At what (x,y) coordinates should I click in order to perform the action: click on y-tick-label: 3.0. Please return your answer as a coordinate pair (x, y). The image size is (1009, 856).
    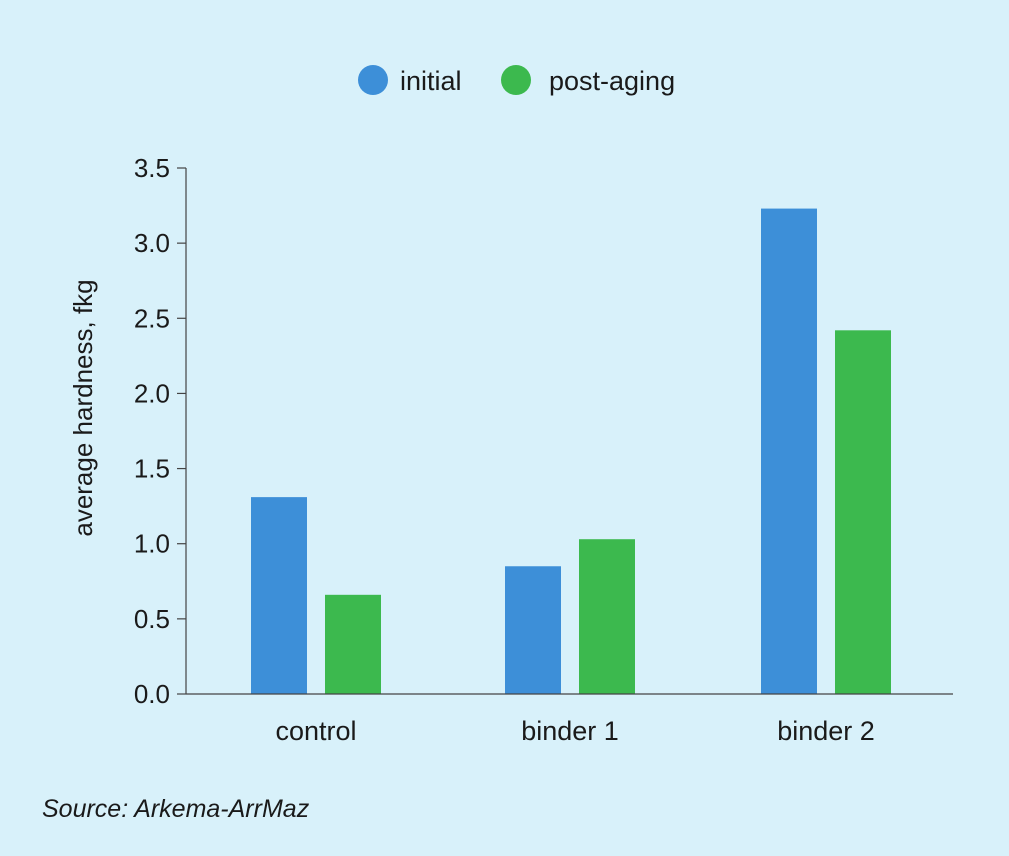
    Looking at the image, I should click on (152, 243).